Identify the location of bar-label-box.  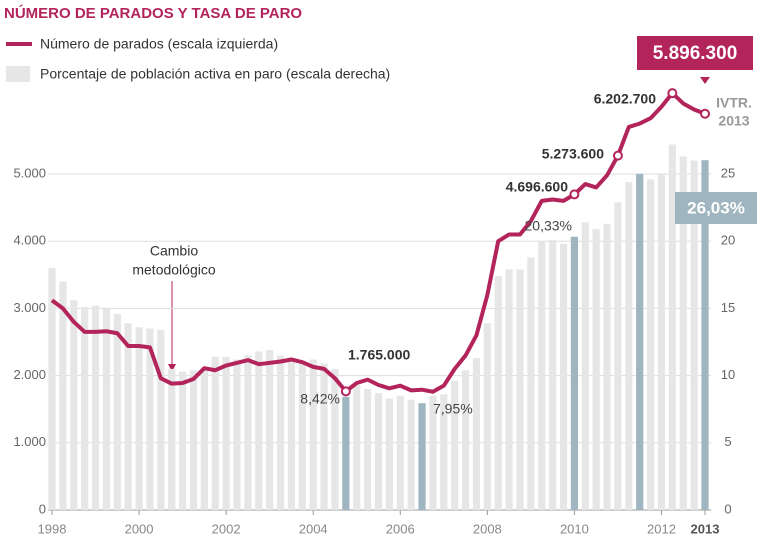
(716, 208).